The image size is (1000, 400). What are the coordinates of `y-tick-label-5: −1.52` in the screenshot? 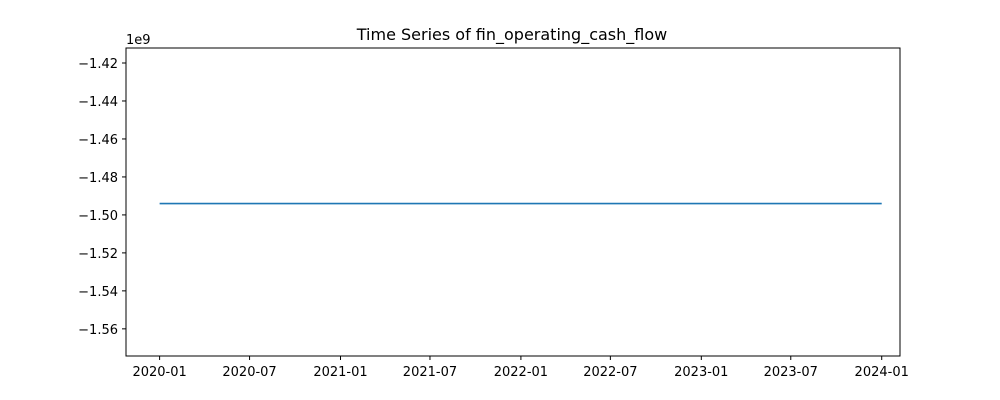 It's located at (98, 254).